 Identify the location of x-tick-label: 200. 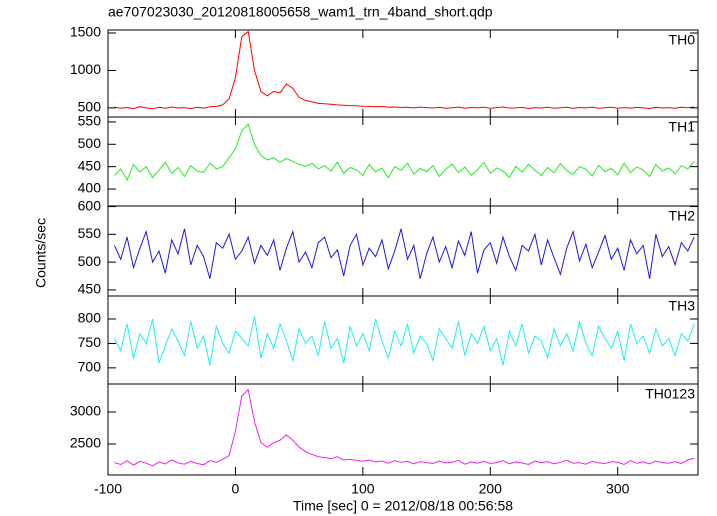
(491, 489).